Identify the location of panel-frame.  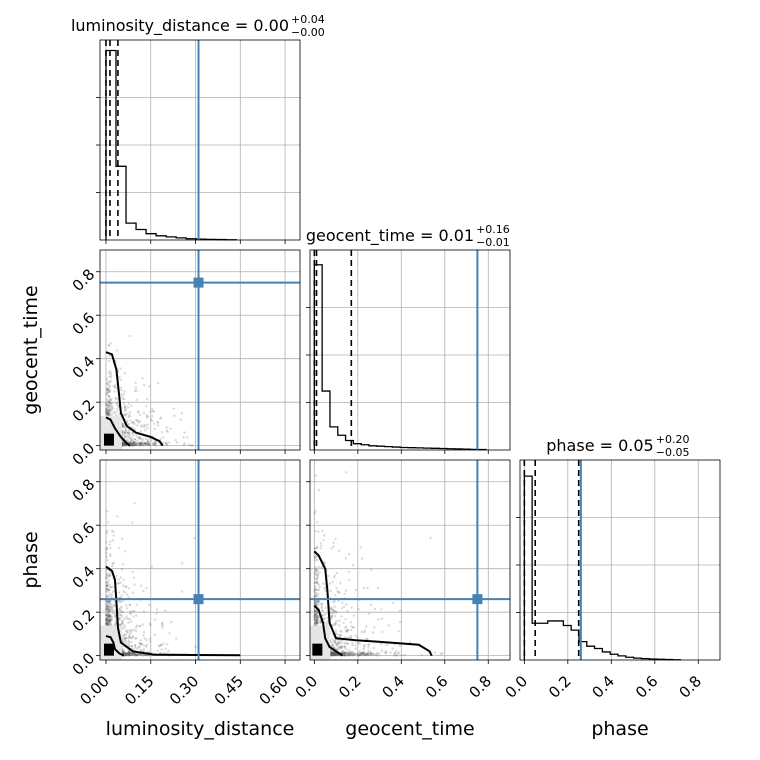
(200, 350).